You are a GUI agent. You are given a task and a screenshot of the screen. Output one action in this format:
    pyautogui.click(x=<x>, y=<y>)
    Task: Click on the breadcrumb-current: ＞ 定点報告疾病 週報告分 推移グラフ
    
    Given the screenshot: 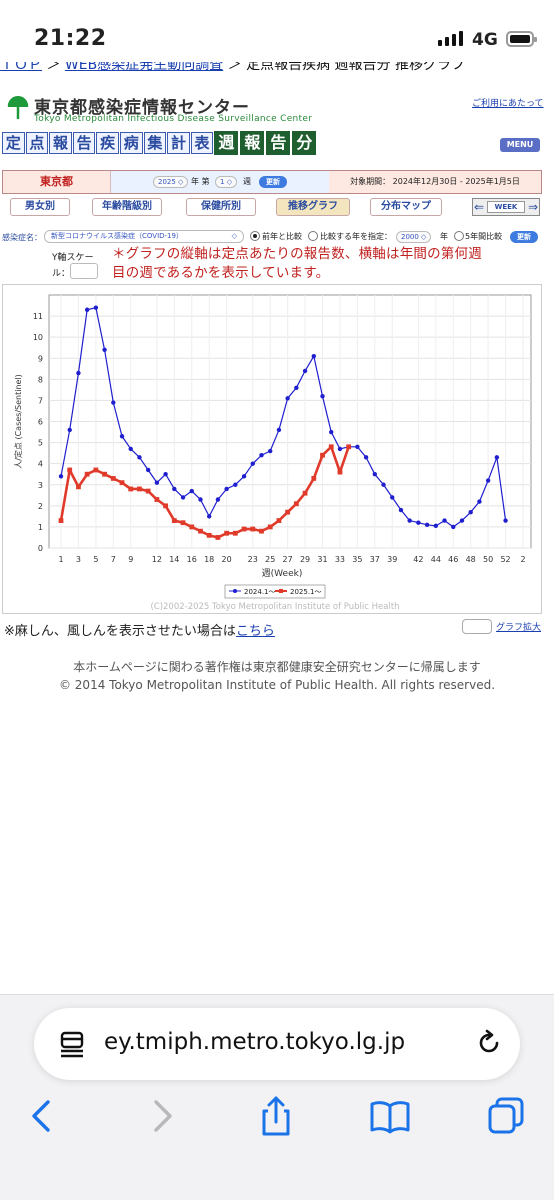 What is the action you would take?
    pyautogui.click(x=344, y=67)
    